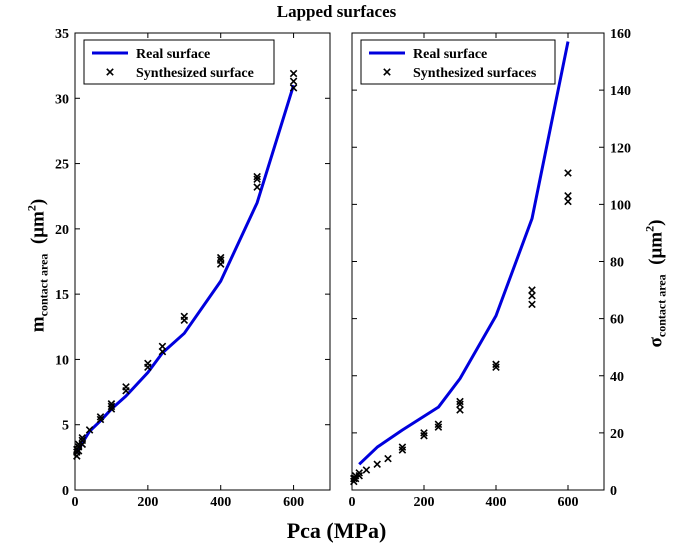  What do you see at coordinates (195, 73) in the screenshot?
I see `left-legend-label-synth: Synthesized surface` at bounding box center [195, 73].